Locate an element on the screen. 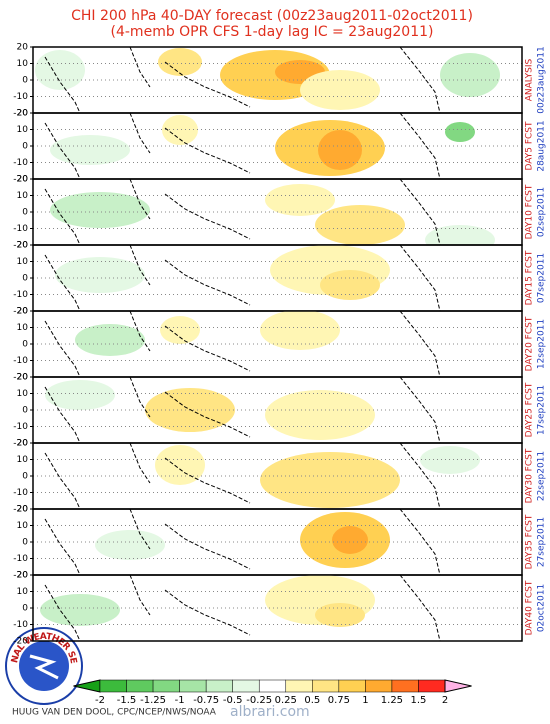 The width and height of the screenshot is (550, 724). colorbar-tick: -2 is located at coordinates (100, 700).